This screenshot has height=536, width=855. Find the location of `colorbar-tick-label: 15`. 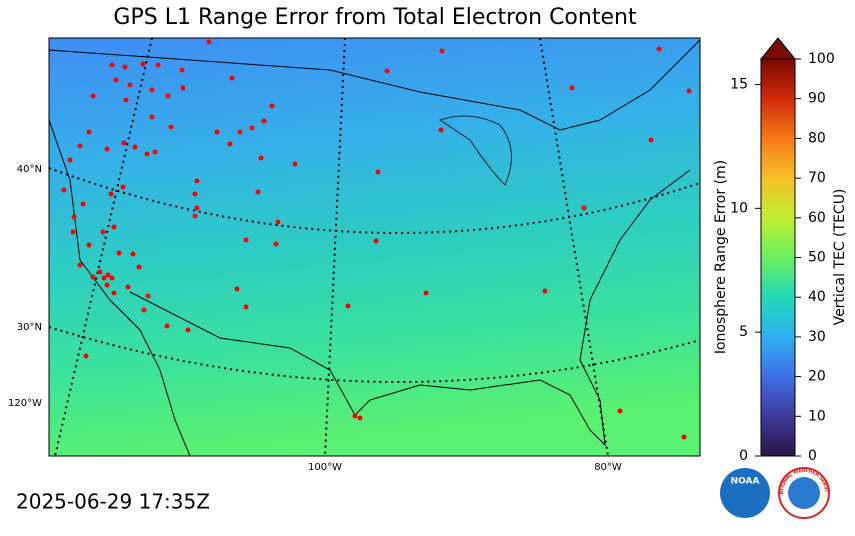

colorbar-tick-label: 15 is located at coordinates (739, 85).